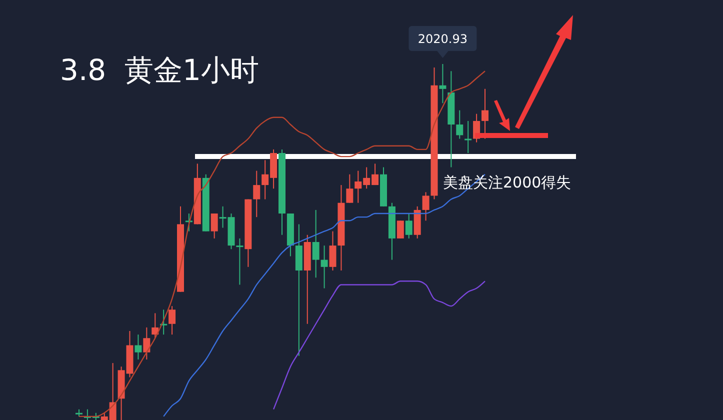 The image size is (723, 420). Describe the element at coordinates (443, 39) in the screenshot. I see `annotation: 2020.93` at that location.